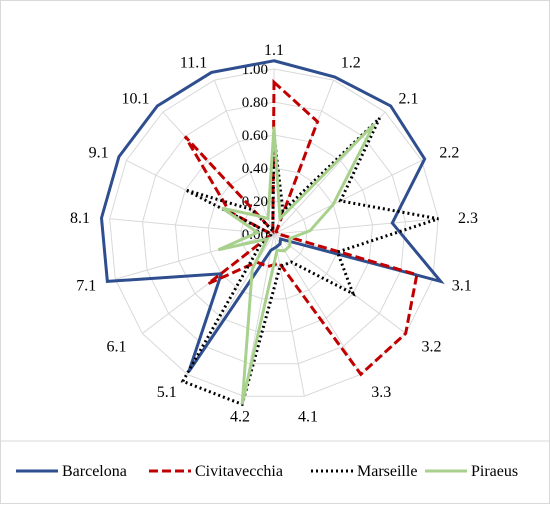  I want to click on axis-label: 3.1, so click(462, 286).